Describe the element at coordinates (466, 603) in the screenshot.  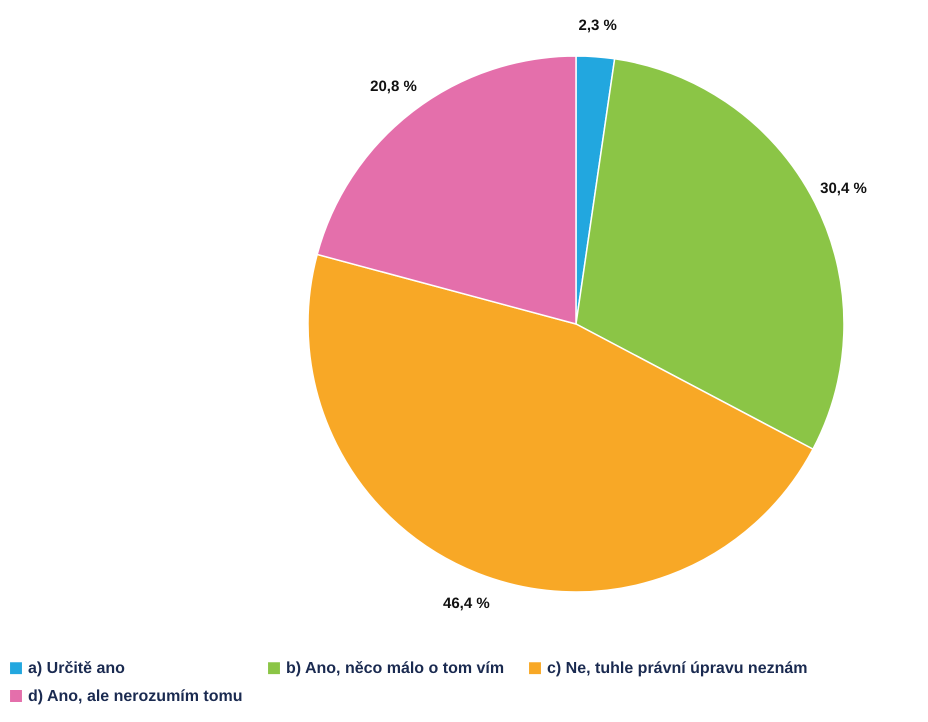
I see `data-label: 46,4 %` at that location.